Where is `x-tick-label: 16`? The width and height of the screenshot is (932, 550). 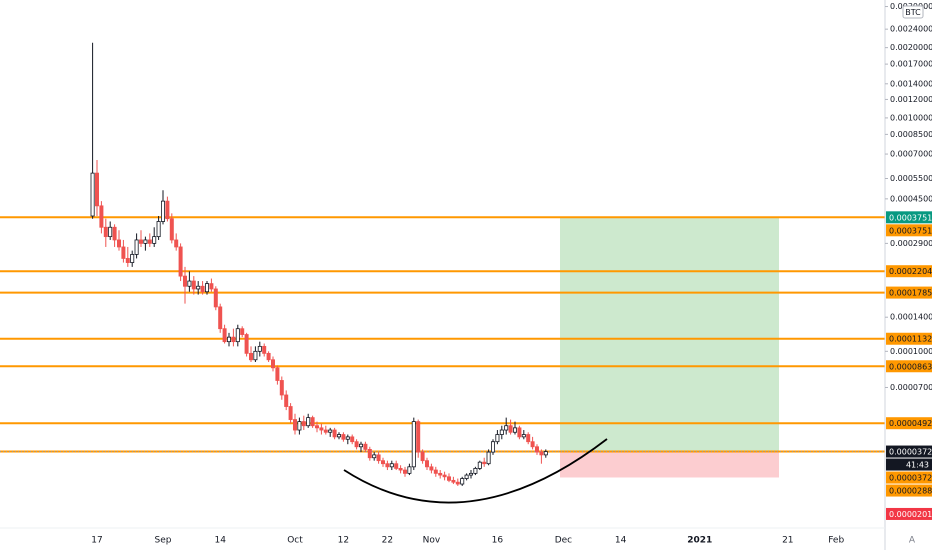 x-tick-label: 16 is located at coordinates (498, 541).